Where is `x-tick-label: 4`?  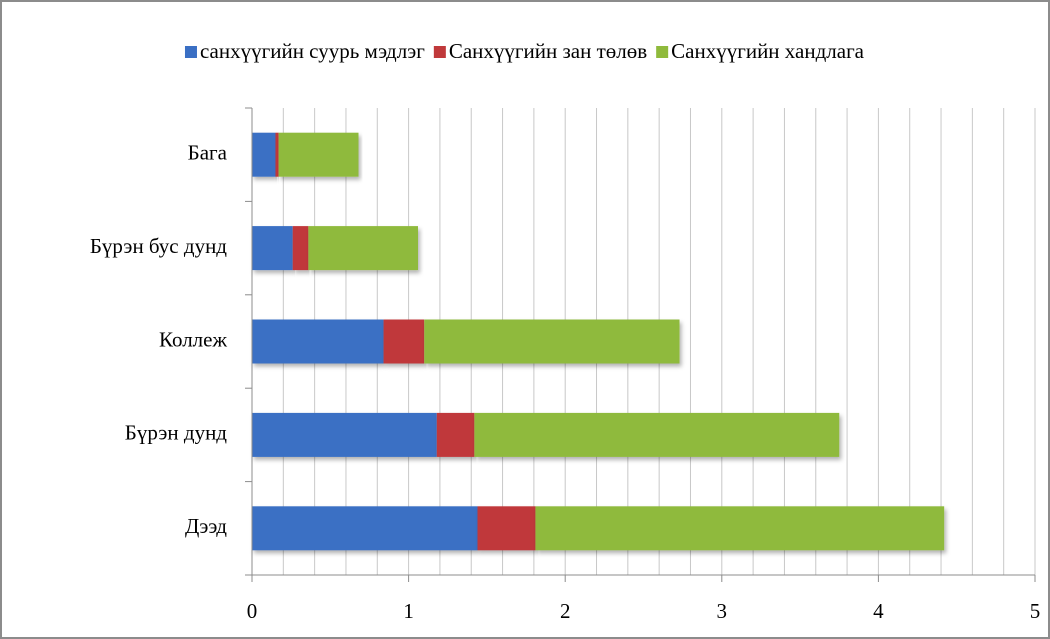
x-tick-label: 4 is located at coordinates (878, 611).